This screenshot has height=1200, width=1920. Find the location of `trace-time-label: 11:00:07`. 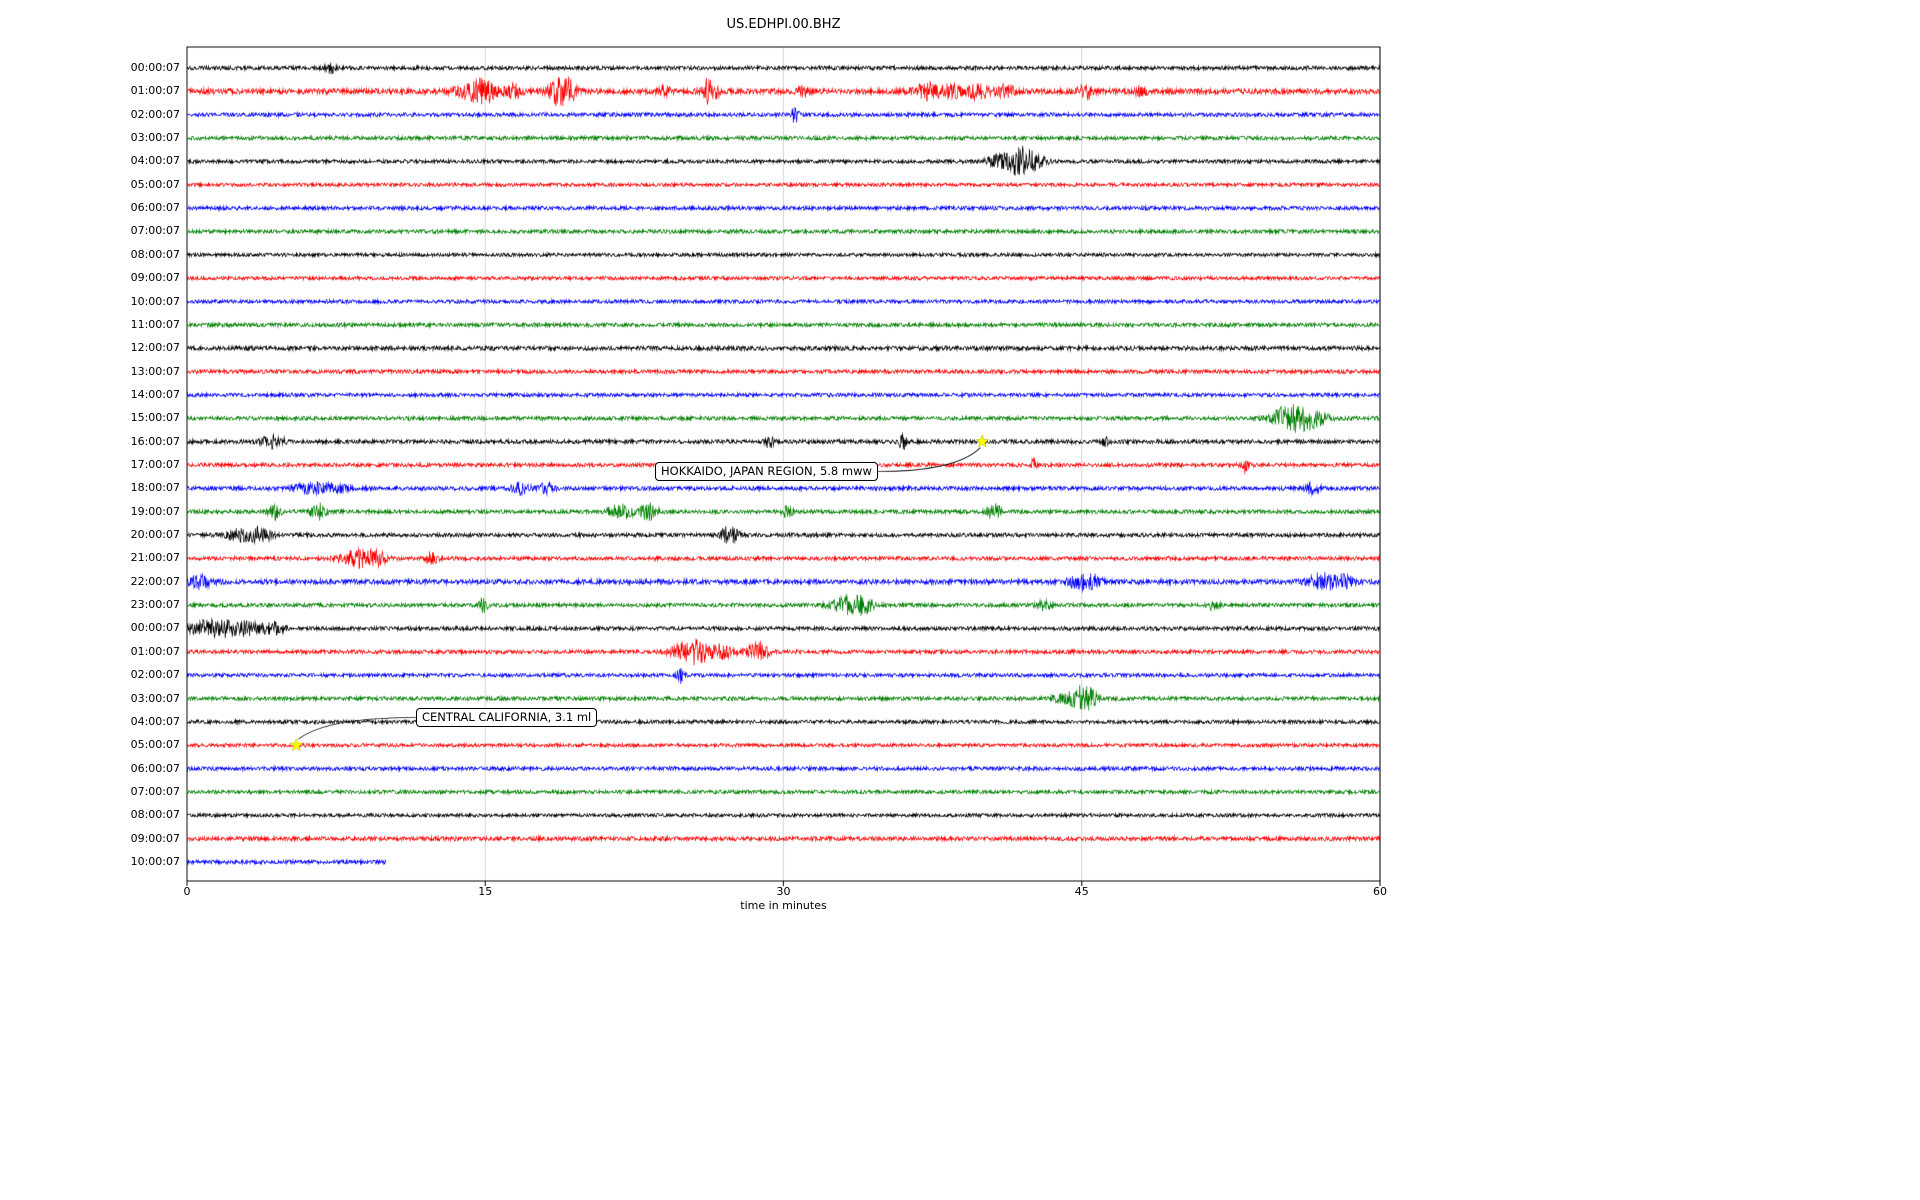

trace-time-label: 11:00:07 is located at coordinates (155, 324).